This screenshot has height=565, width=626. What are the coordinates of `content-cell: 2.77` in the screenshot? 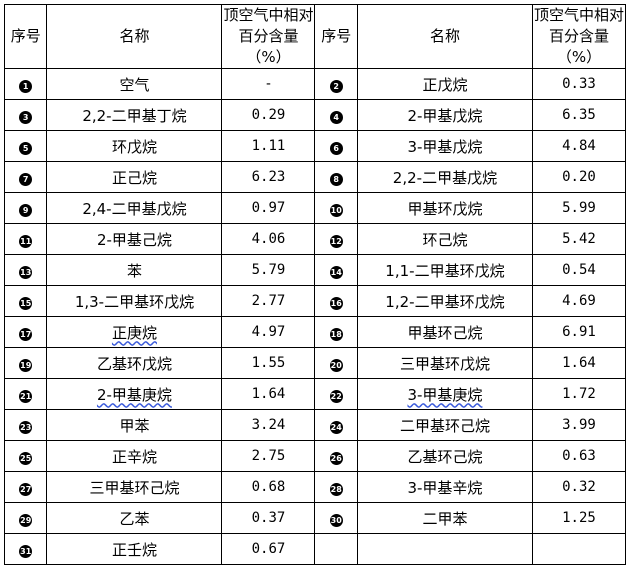 It's located at (268, 301).